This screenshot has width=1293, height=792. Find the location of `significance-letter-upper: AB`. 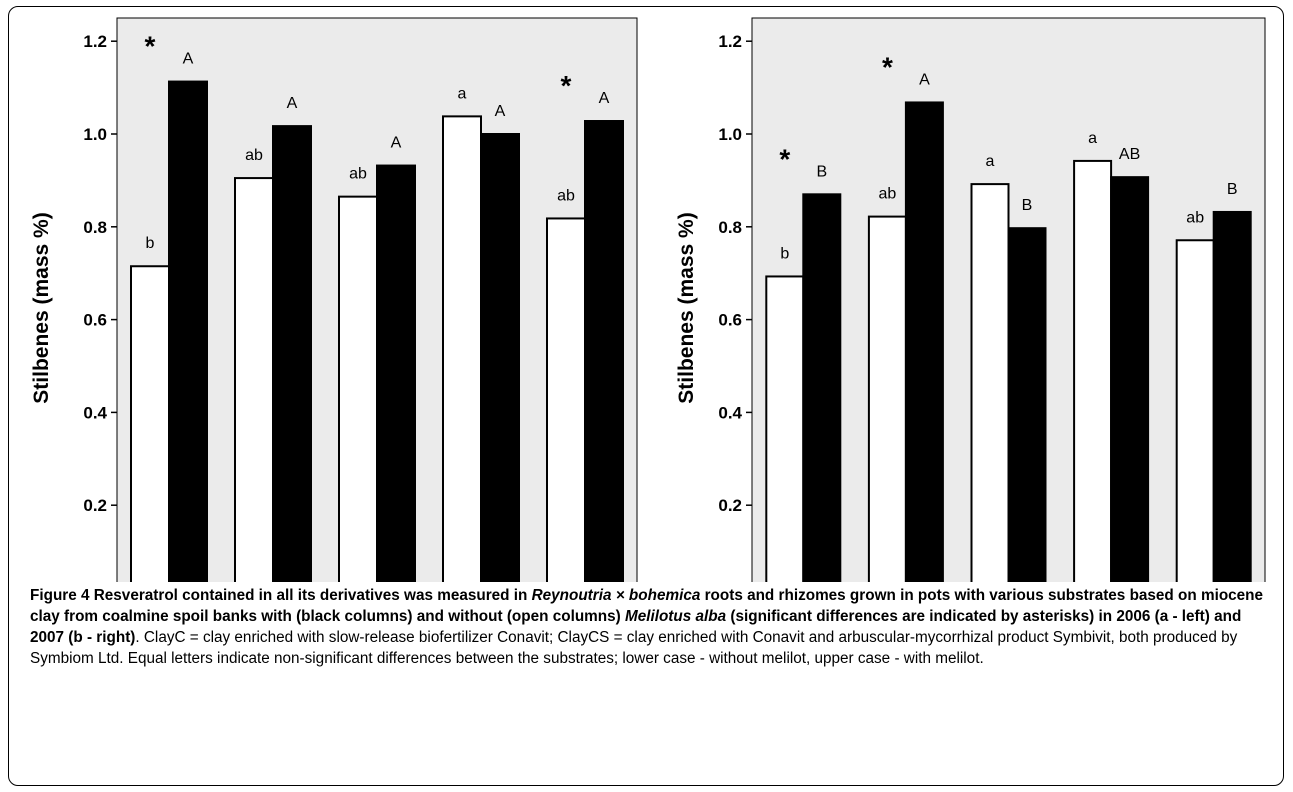

significance-letter-upper: AB is located at coordinates (1129, 154).